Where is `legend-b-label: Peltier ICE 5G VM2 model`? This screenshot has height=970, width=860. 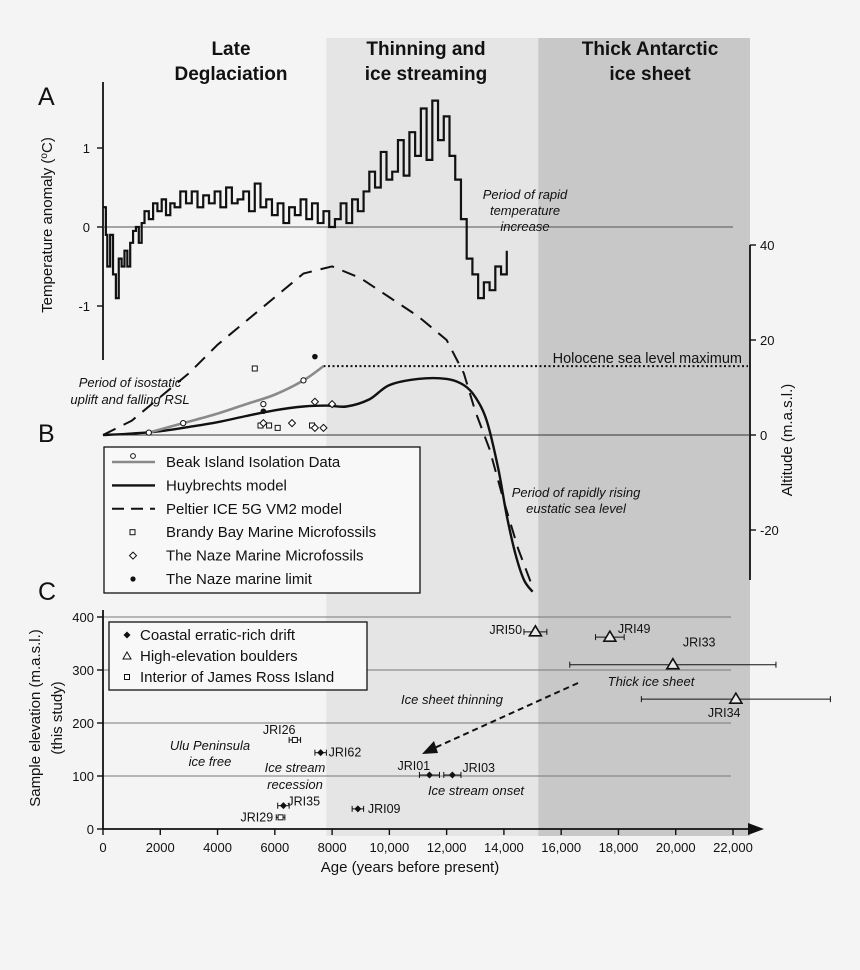 legend-b-label: Peltier ICE 5G VM2 model is located at coordinates (254, 509).